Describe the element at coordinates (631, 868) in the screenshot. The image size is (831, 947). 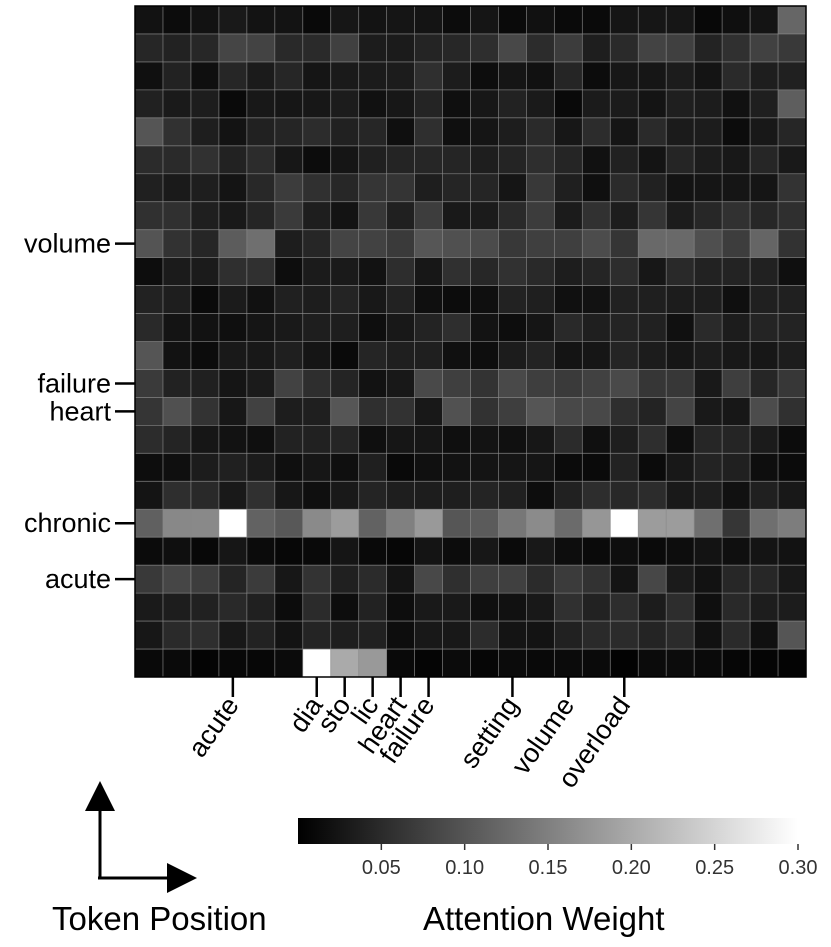
I see `colorbar-tick-label: 0.20` at that location.